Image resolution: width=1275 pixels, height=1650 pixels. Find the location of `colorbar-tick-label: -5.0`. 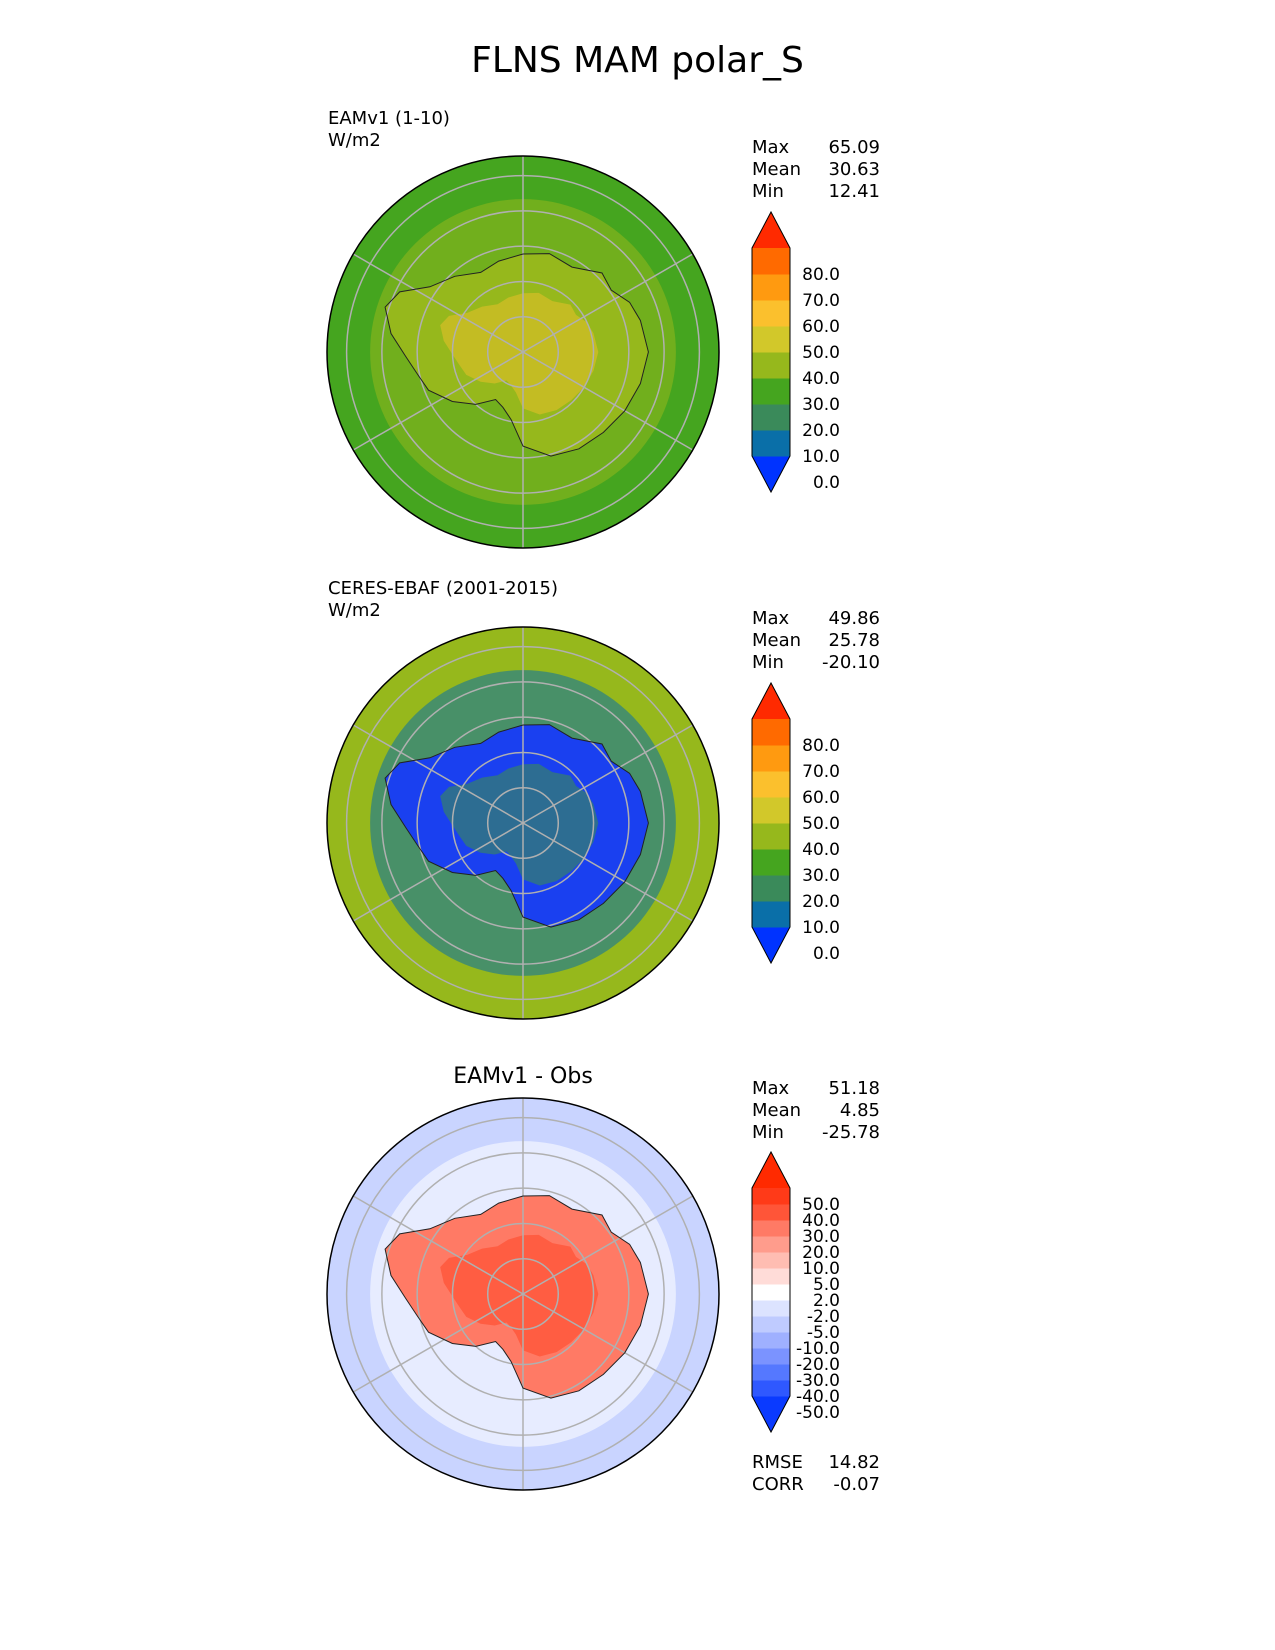

colorbar-tick-label: -5.0 is located at coordinates (823, 1333).